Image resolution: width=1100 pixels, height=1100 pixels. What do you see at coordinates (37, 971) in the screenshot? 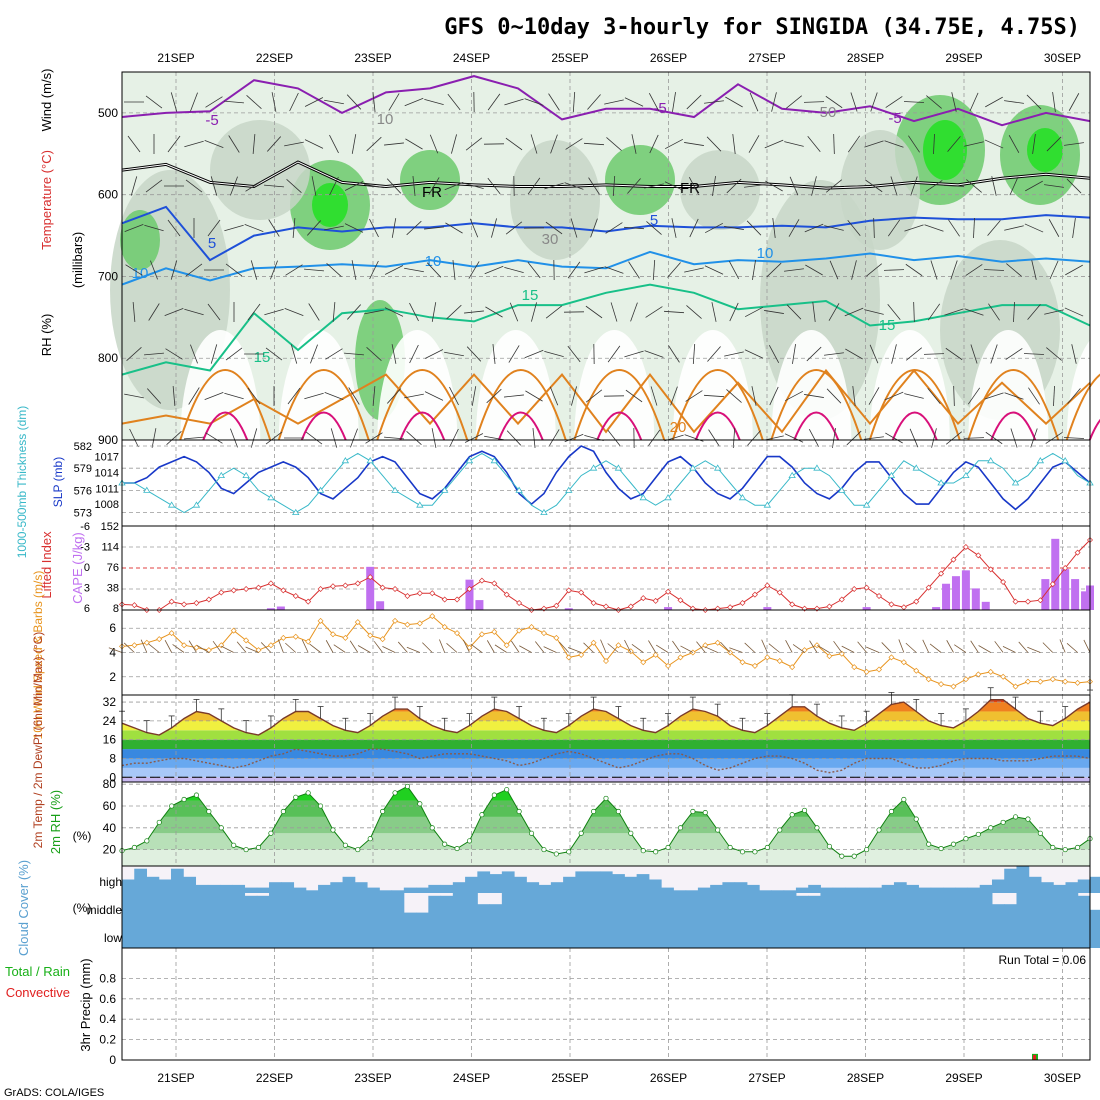
I see `total-rain-label: Total / Rain` at bounding box center [37, 971].